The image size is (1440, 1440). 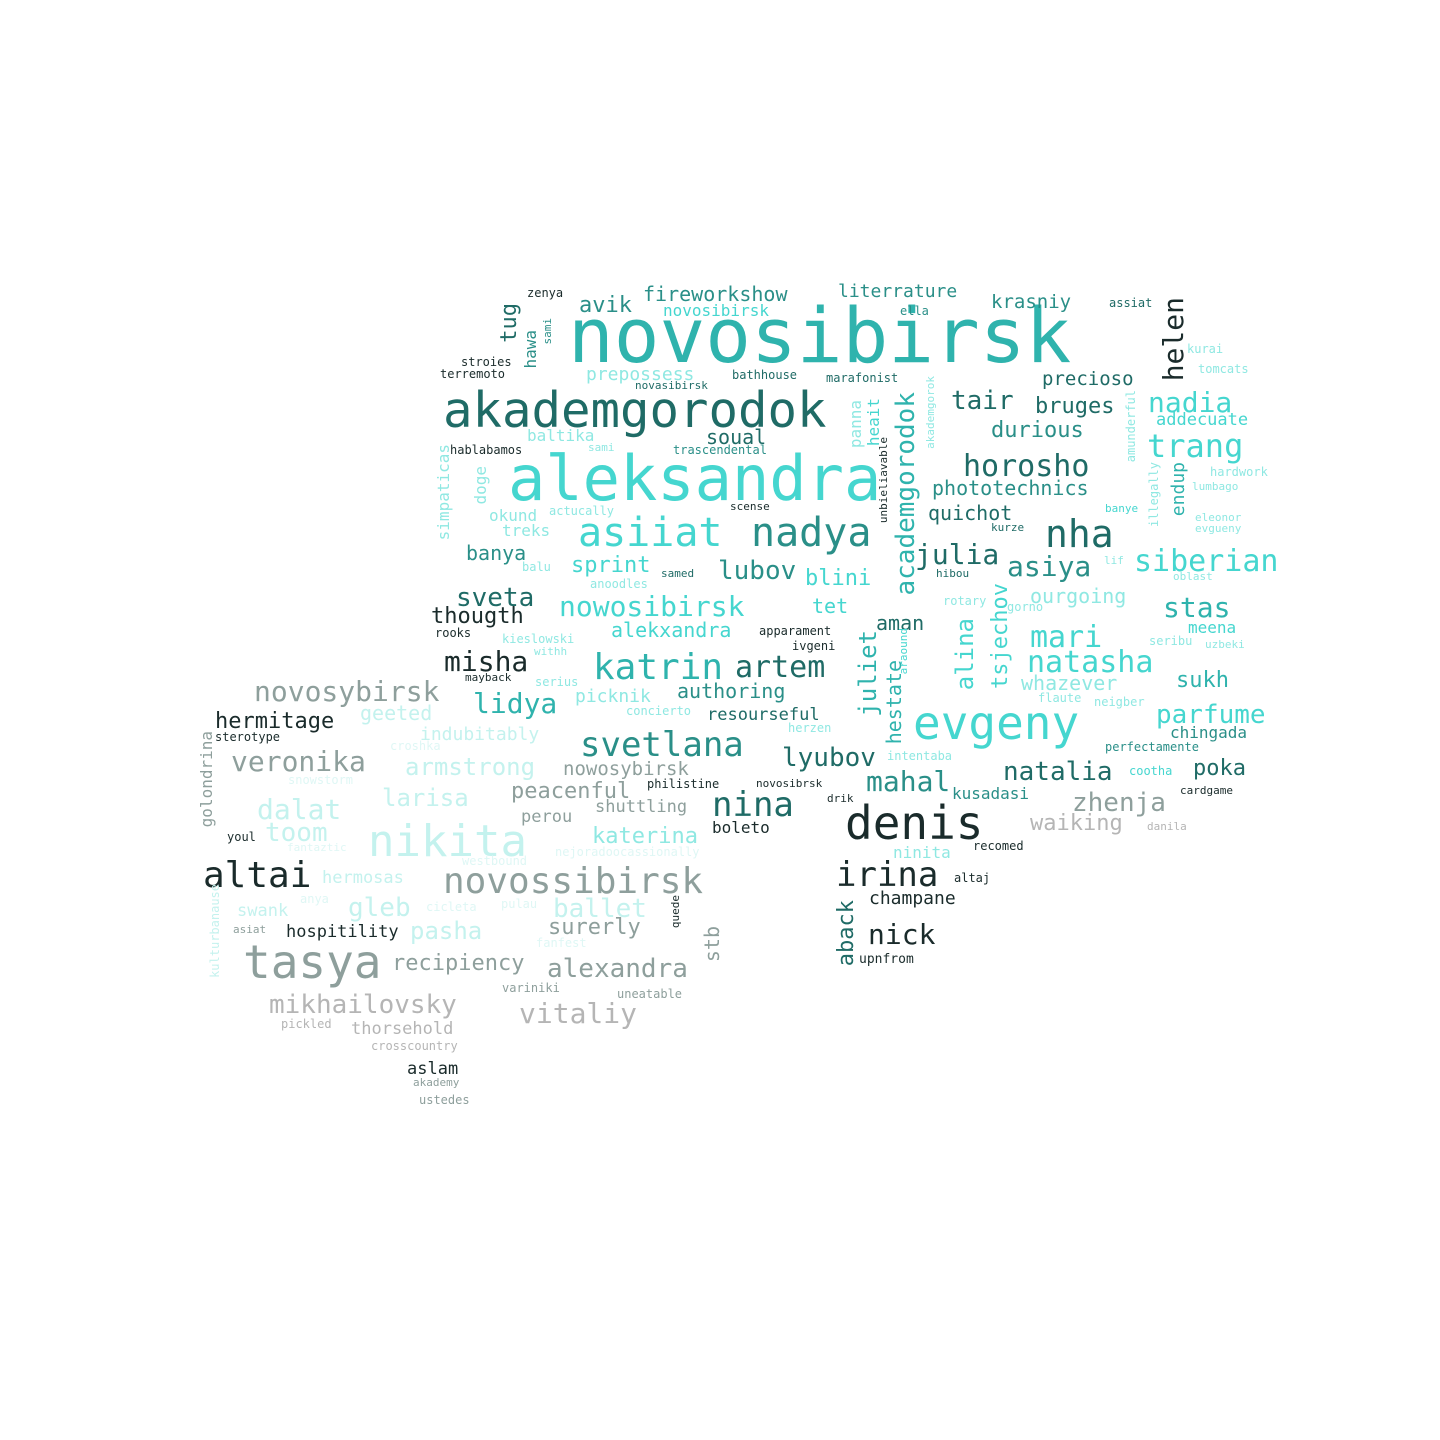 What do you see at coordinates (922, 852) in the screenshot?
I see `word-ninita: ninita` at bounding box center [922, 852].